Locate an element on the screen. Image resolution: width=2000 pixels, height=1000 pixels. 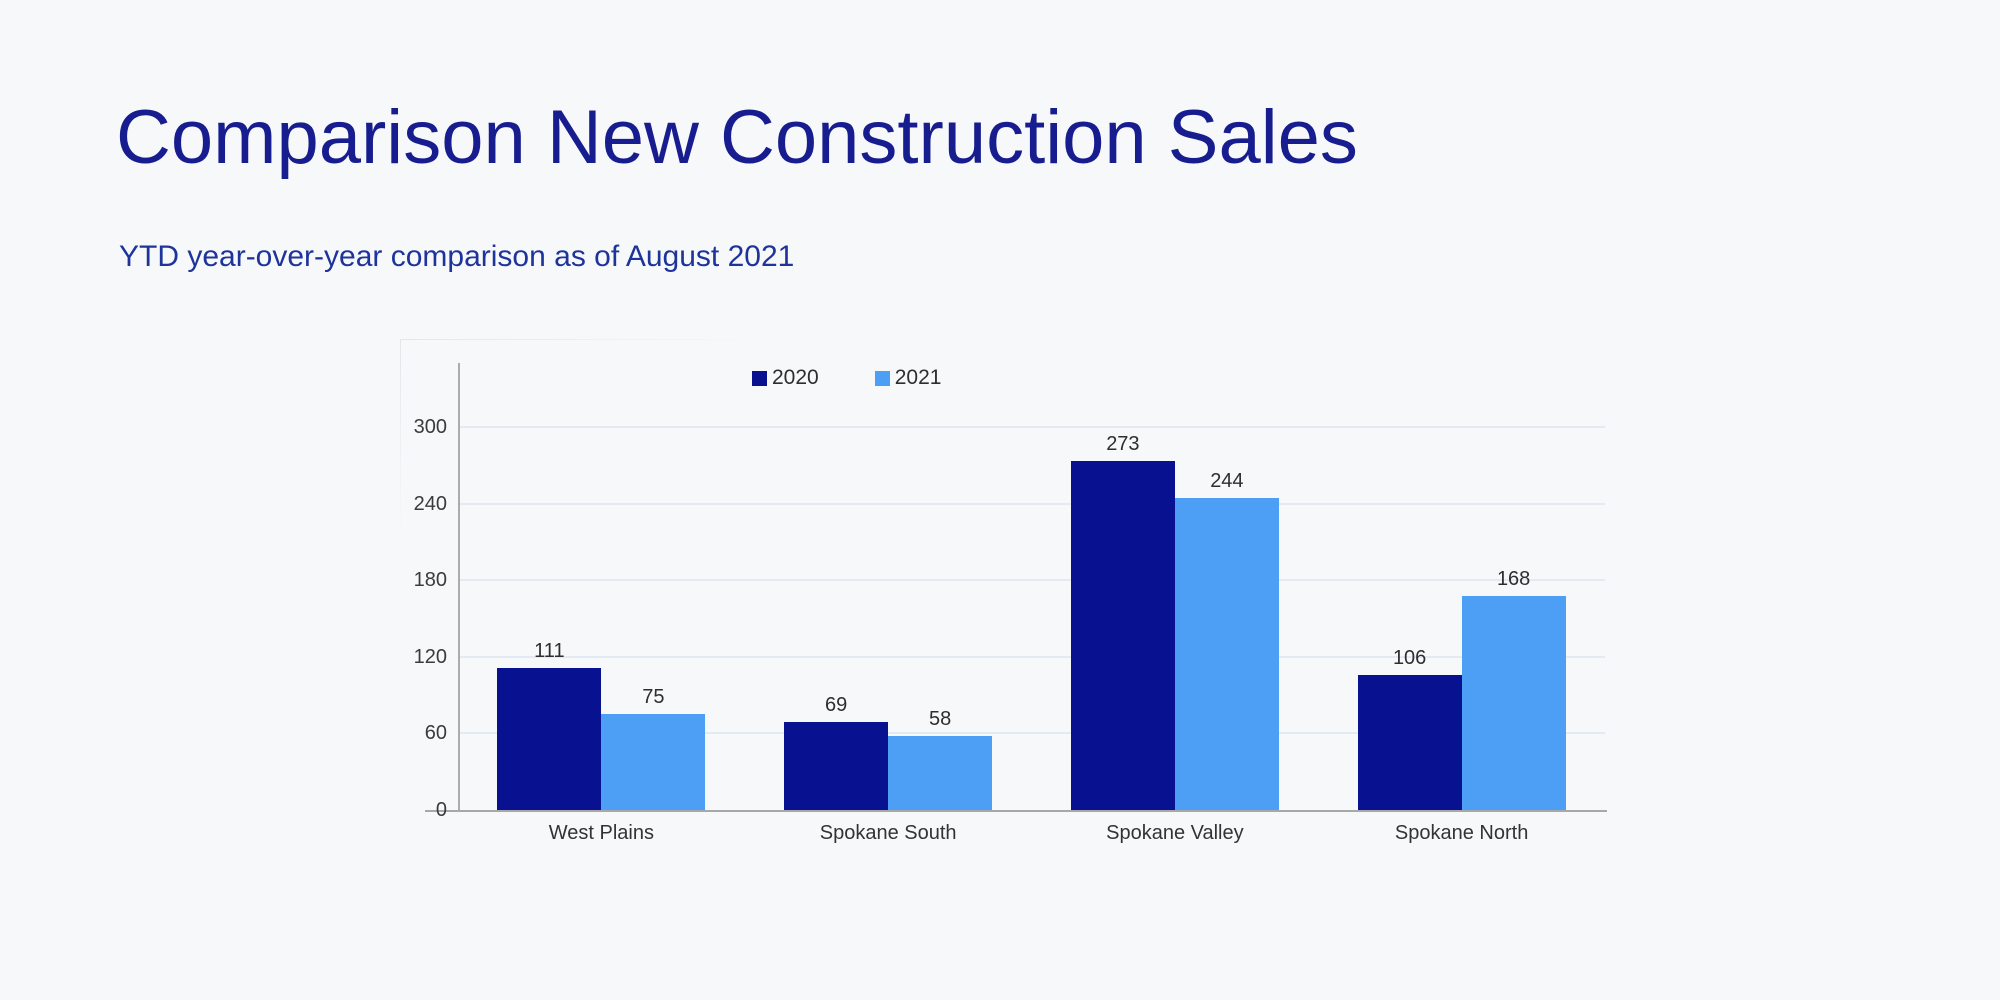
legend-label-2021: 2021 is located at coordinates (918, 377).